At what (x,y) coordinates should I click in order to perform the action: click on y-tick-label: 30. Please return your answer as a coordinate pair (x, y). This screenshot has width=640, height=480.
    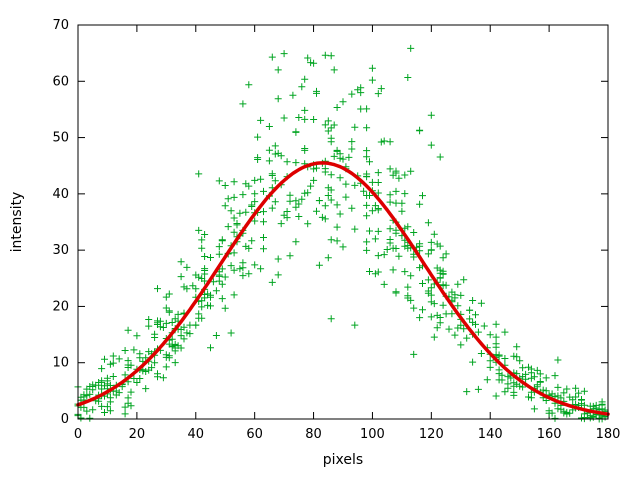
    Looking at the image, I should click on (60, 250).